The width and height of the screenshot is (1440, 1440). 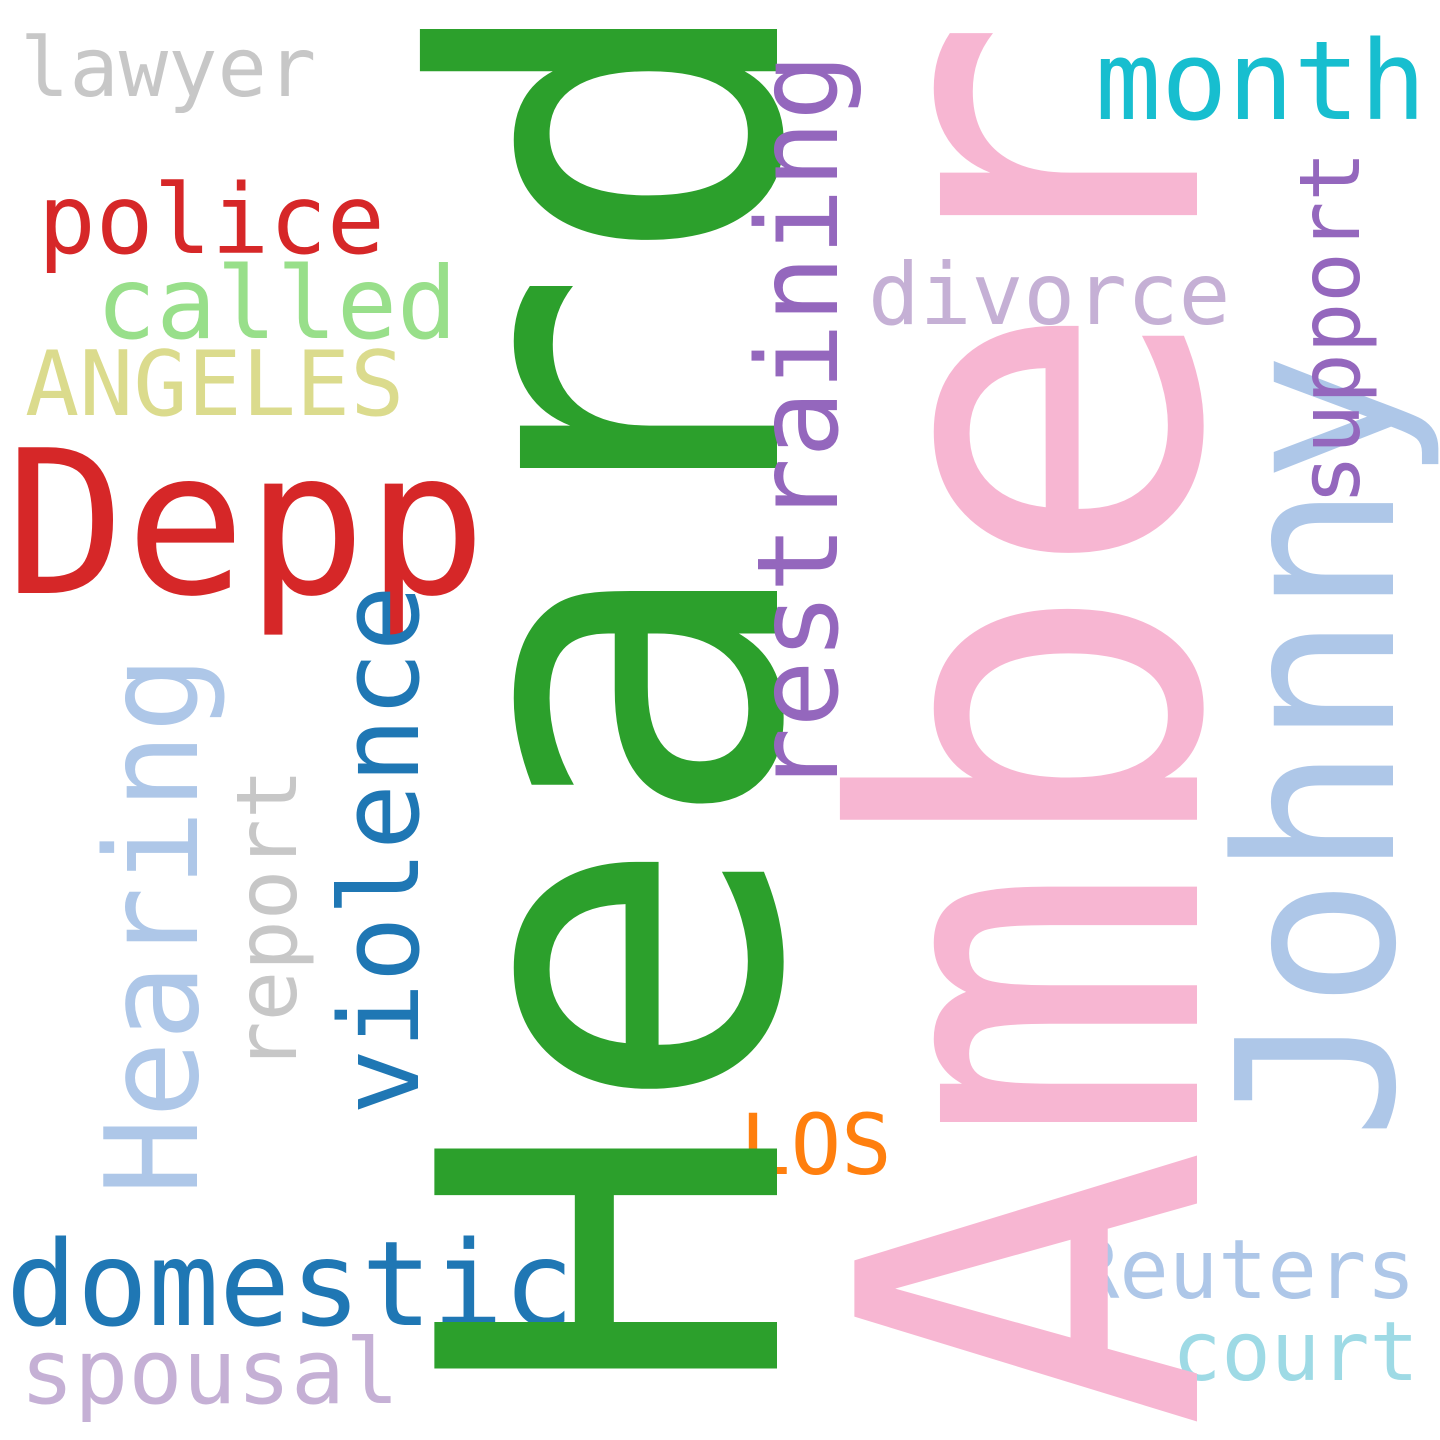 What do you see at coordinates (1295, 1352) in the screenshot?
I see `word-court: court` at bounding box center [1295, 1352].